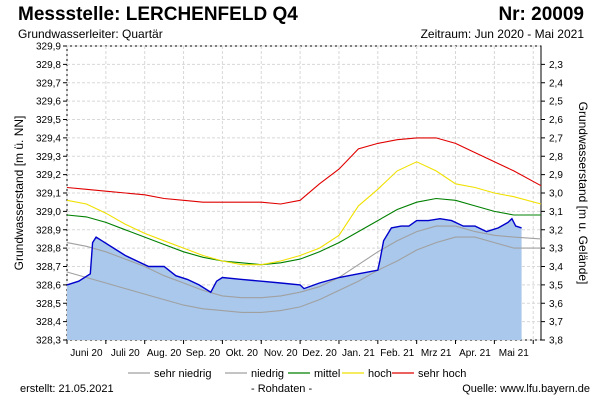 The width and height of the screenshot is (600, 400). Describe the element at coordinates (556, 194) in the screenshot. I see `y-tick-label-right: 3,0` at that location.